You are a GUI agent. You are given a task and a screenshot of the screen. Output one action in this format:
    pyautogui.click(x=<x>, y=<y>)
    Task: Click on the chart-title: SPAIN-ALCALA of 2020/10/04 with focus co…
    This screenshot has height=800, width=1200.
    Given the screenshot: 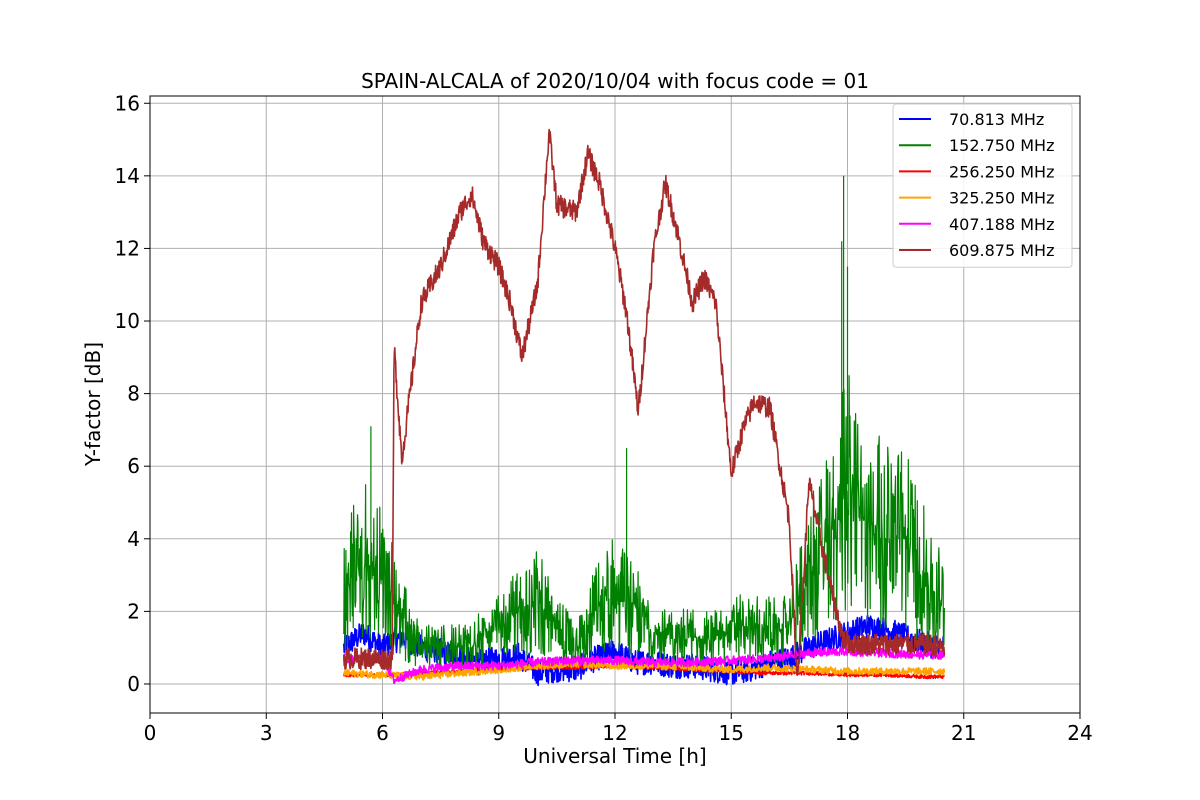 What is the action you would take?
    pyautogui.click(x=615, y=81)
    